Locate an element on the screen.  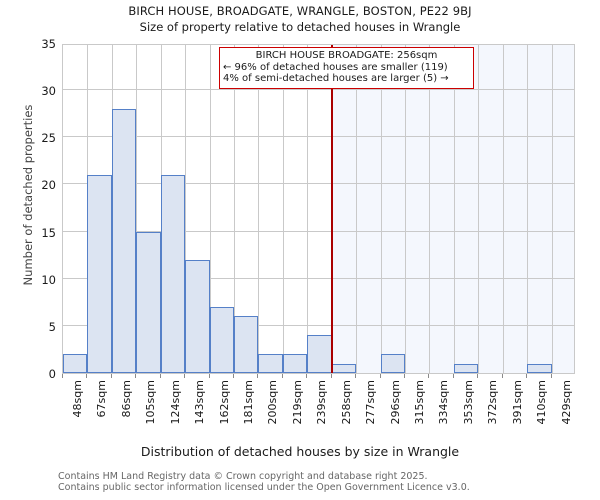
x-axis-tick-label: 315sqm is located at coordinates (419, 402).